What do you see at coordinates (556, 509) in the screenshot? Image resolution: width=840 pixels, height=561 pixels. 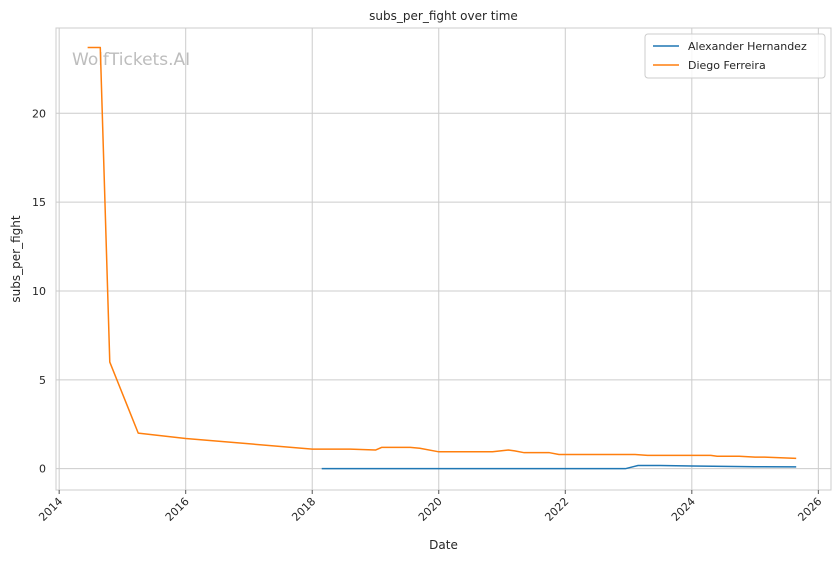 I see `x-tick-label: 2022` at bounding box center [556, 509].